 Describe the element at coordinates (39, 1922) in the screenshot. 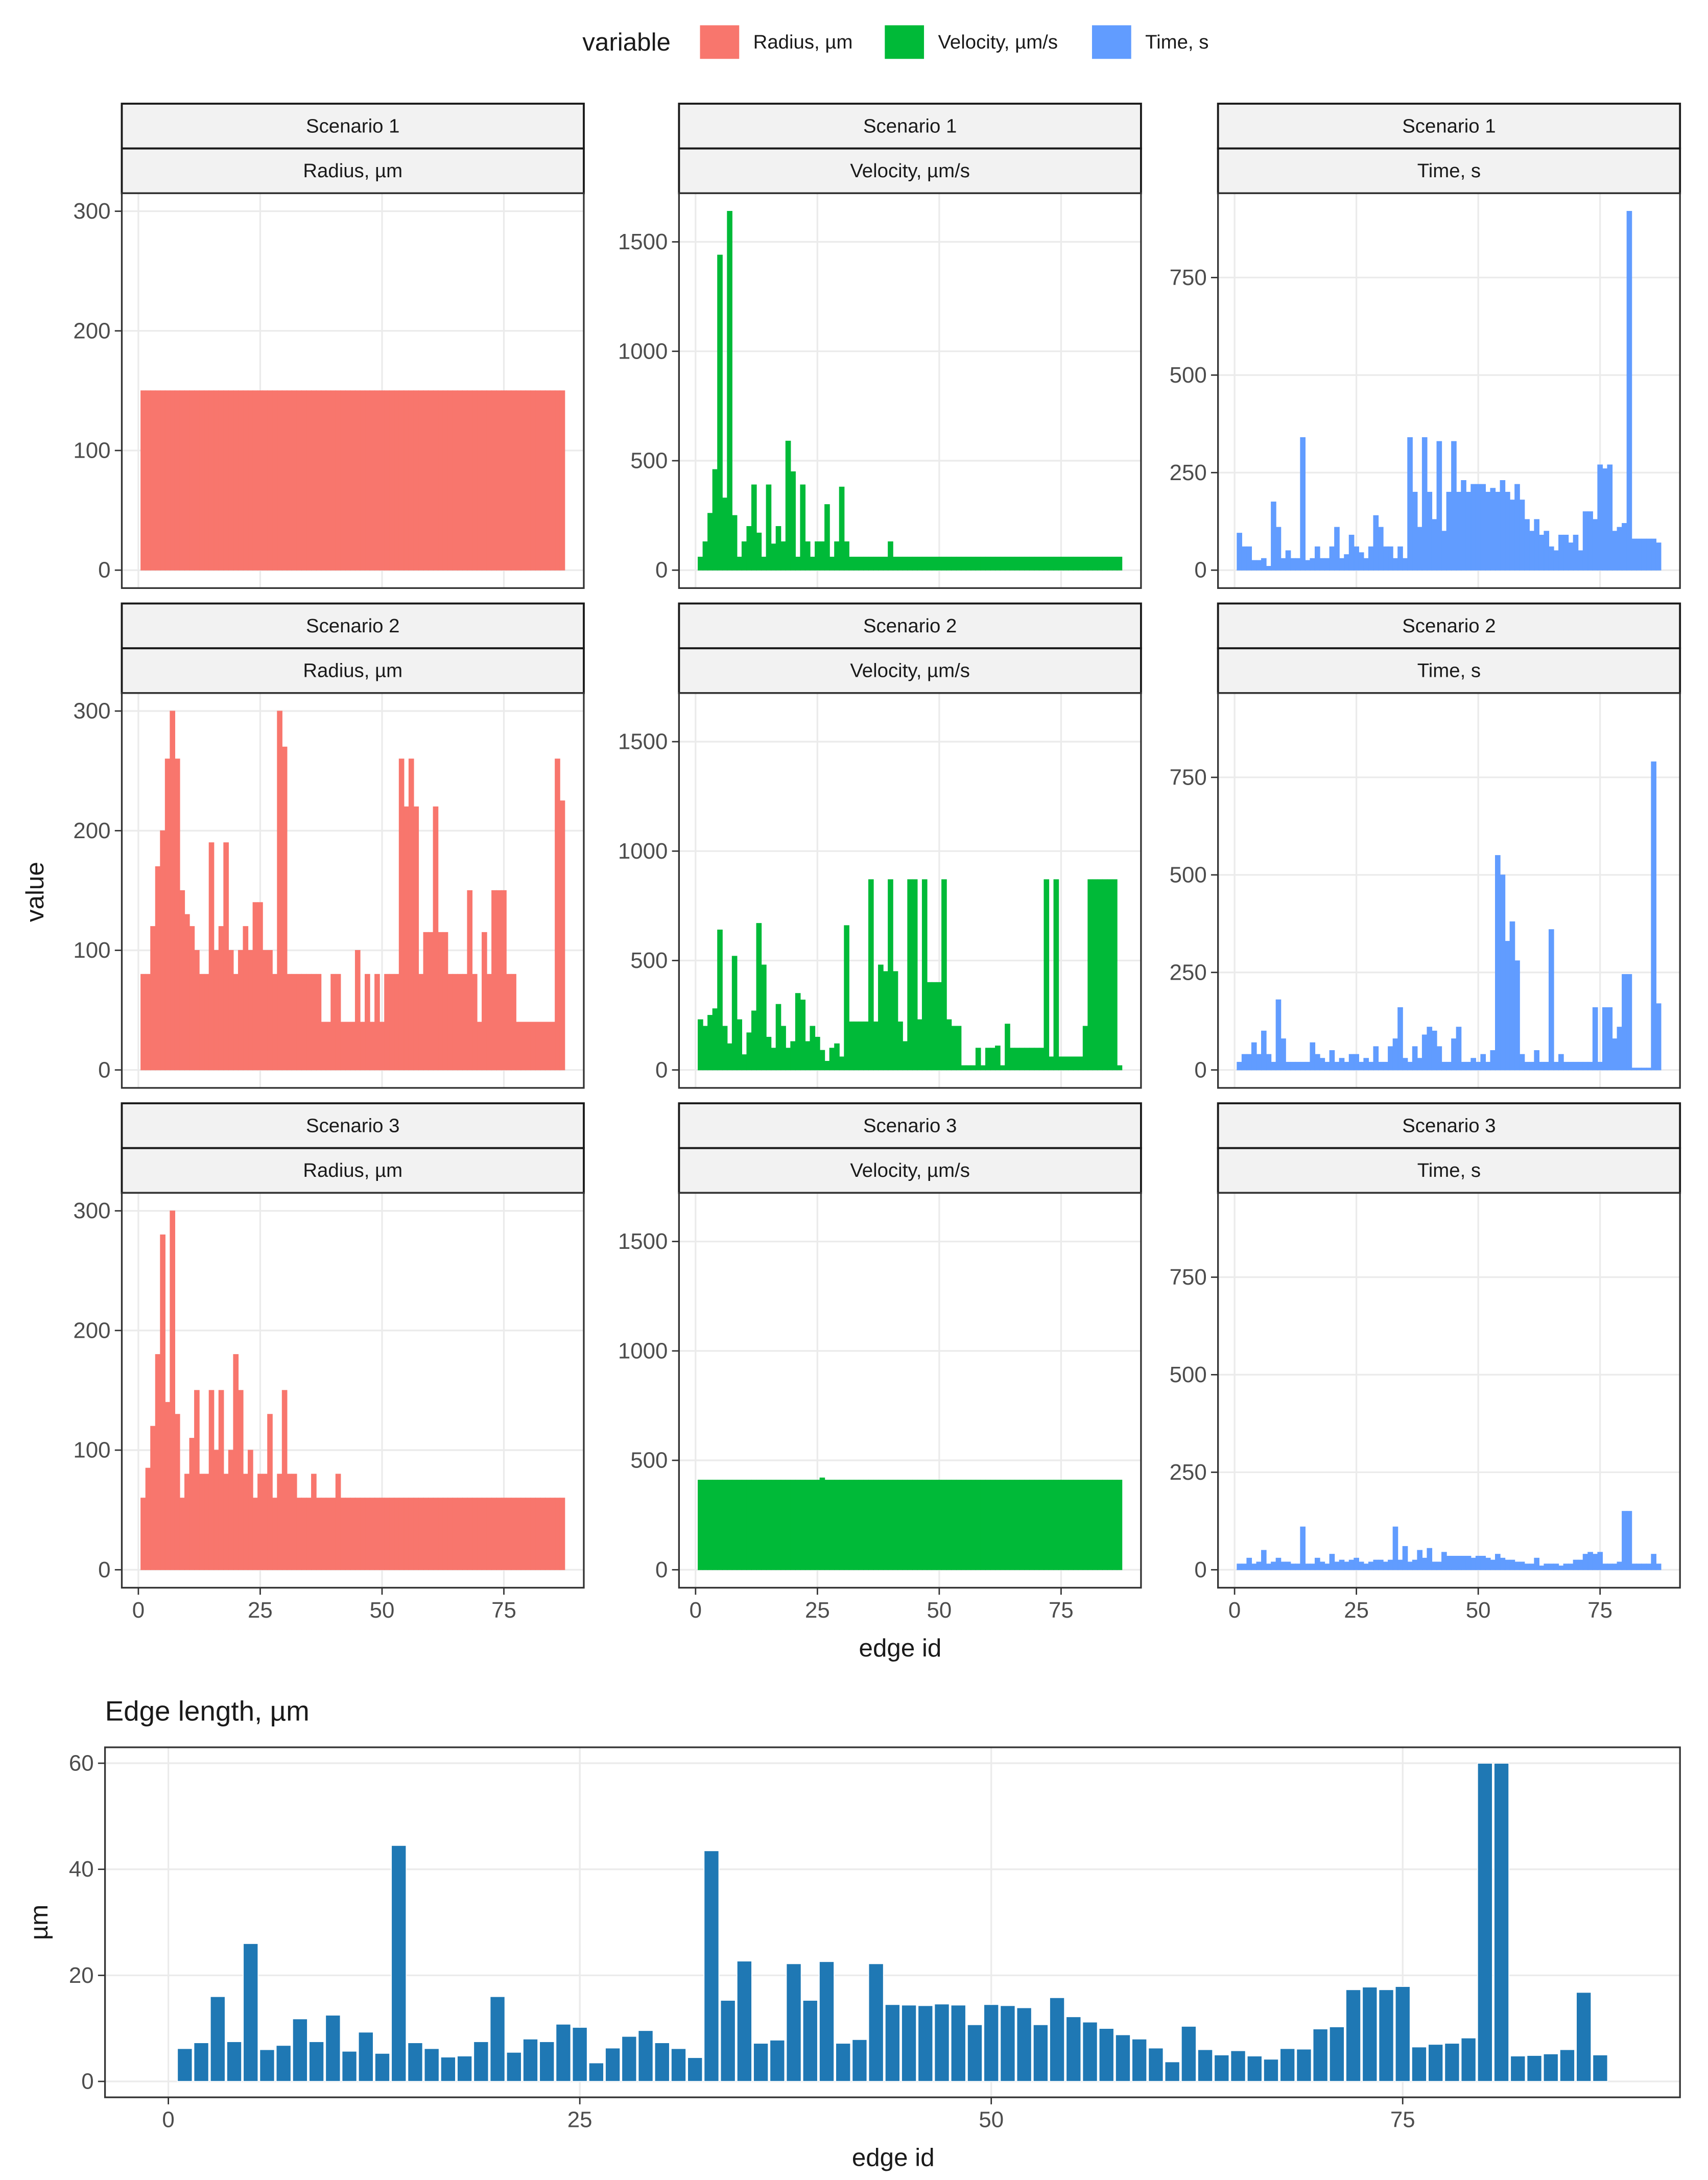

I see `y-axis-label: µm` at that location.